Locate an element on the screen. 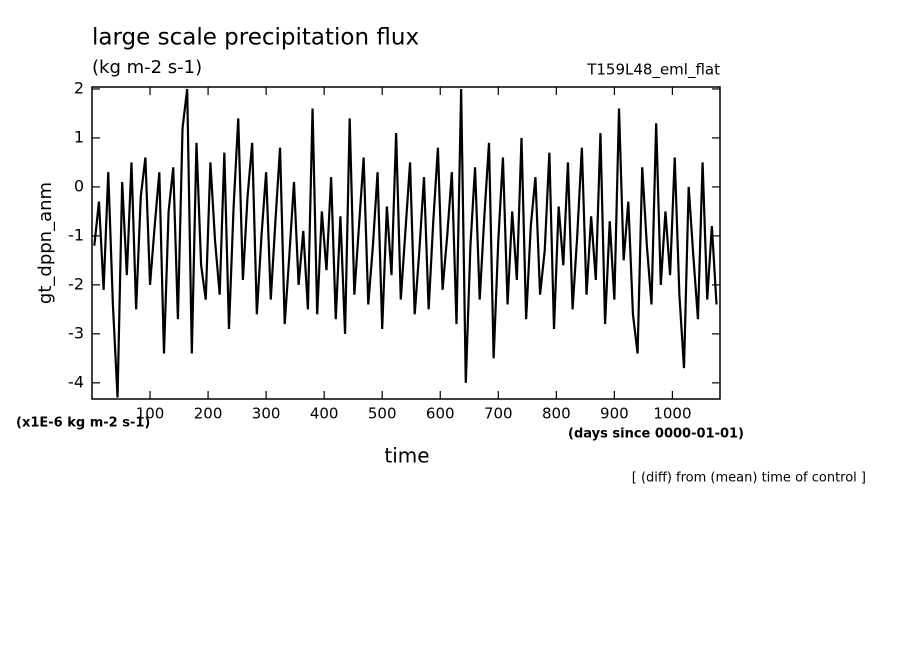 This screenshot has height=654, width=904. y-tick-label: 0 is located at coordinates (79, 185).